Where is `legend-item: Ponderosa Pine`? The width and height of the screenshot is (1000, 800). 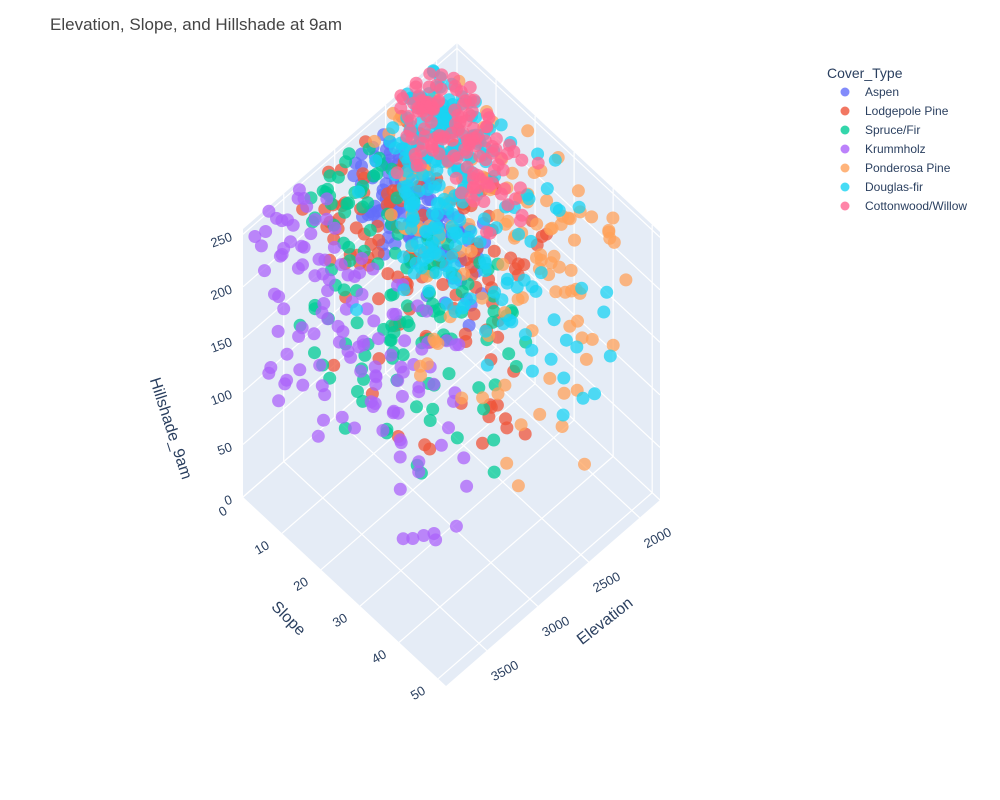 legend-item: Ponderosa Pine is located at coordinates (895, 168).